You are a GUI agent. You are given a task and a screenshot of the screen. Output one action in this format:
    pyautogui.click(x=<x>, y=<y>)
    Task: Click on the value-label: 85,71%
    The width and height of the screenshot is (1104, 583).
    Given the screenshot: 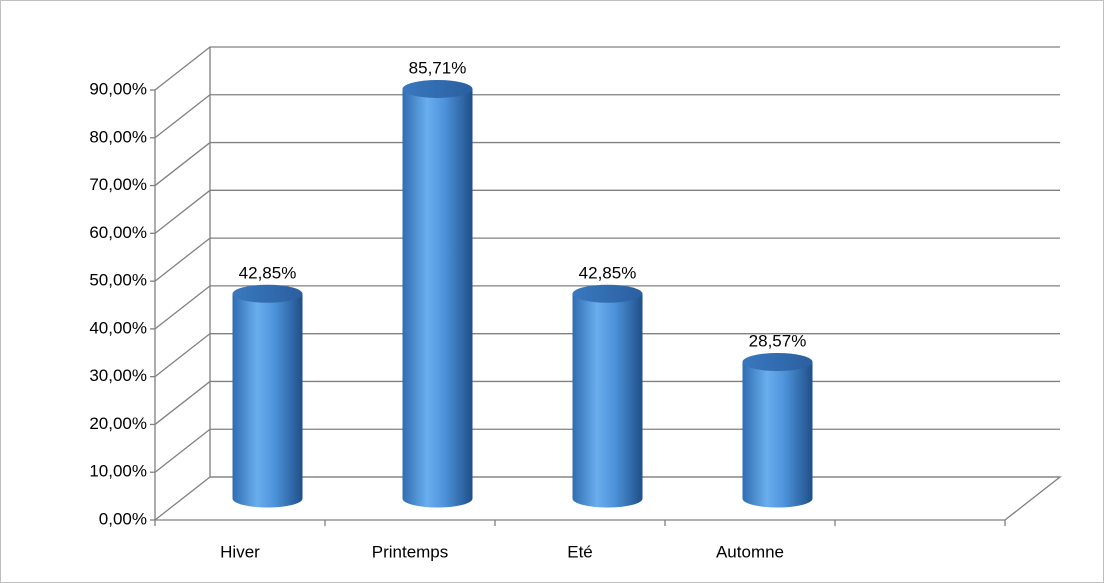 What is the action you would take?
    pyautogui.click(x=438, y=67)
    